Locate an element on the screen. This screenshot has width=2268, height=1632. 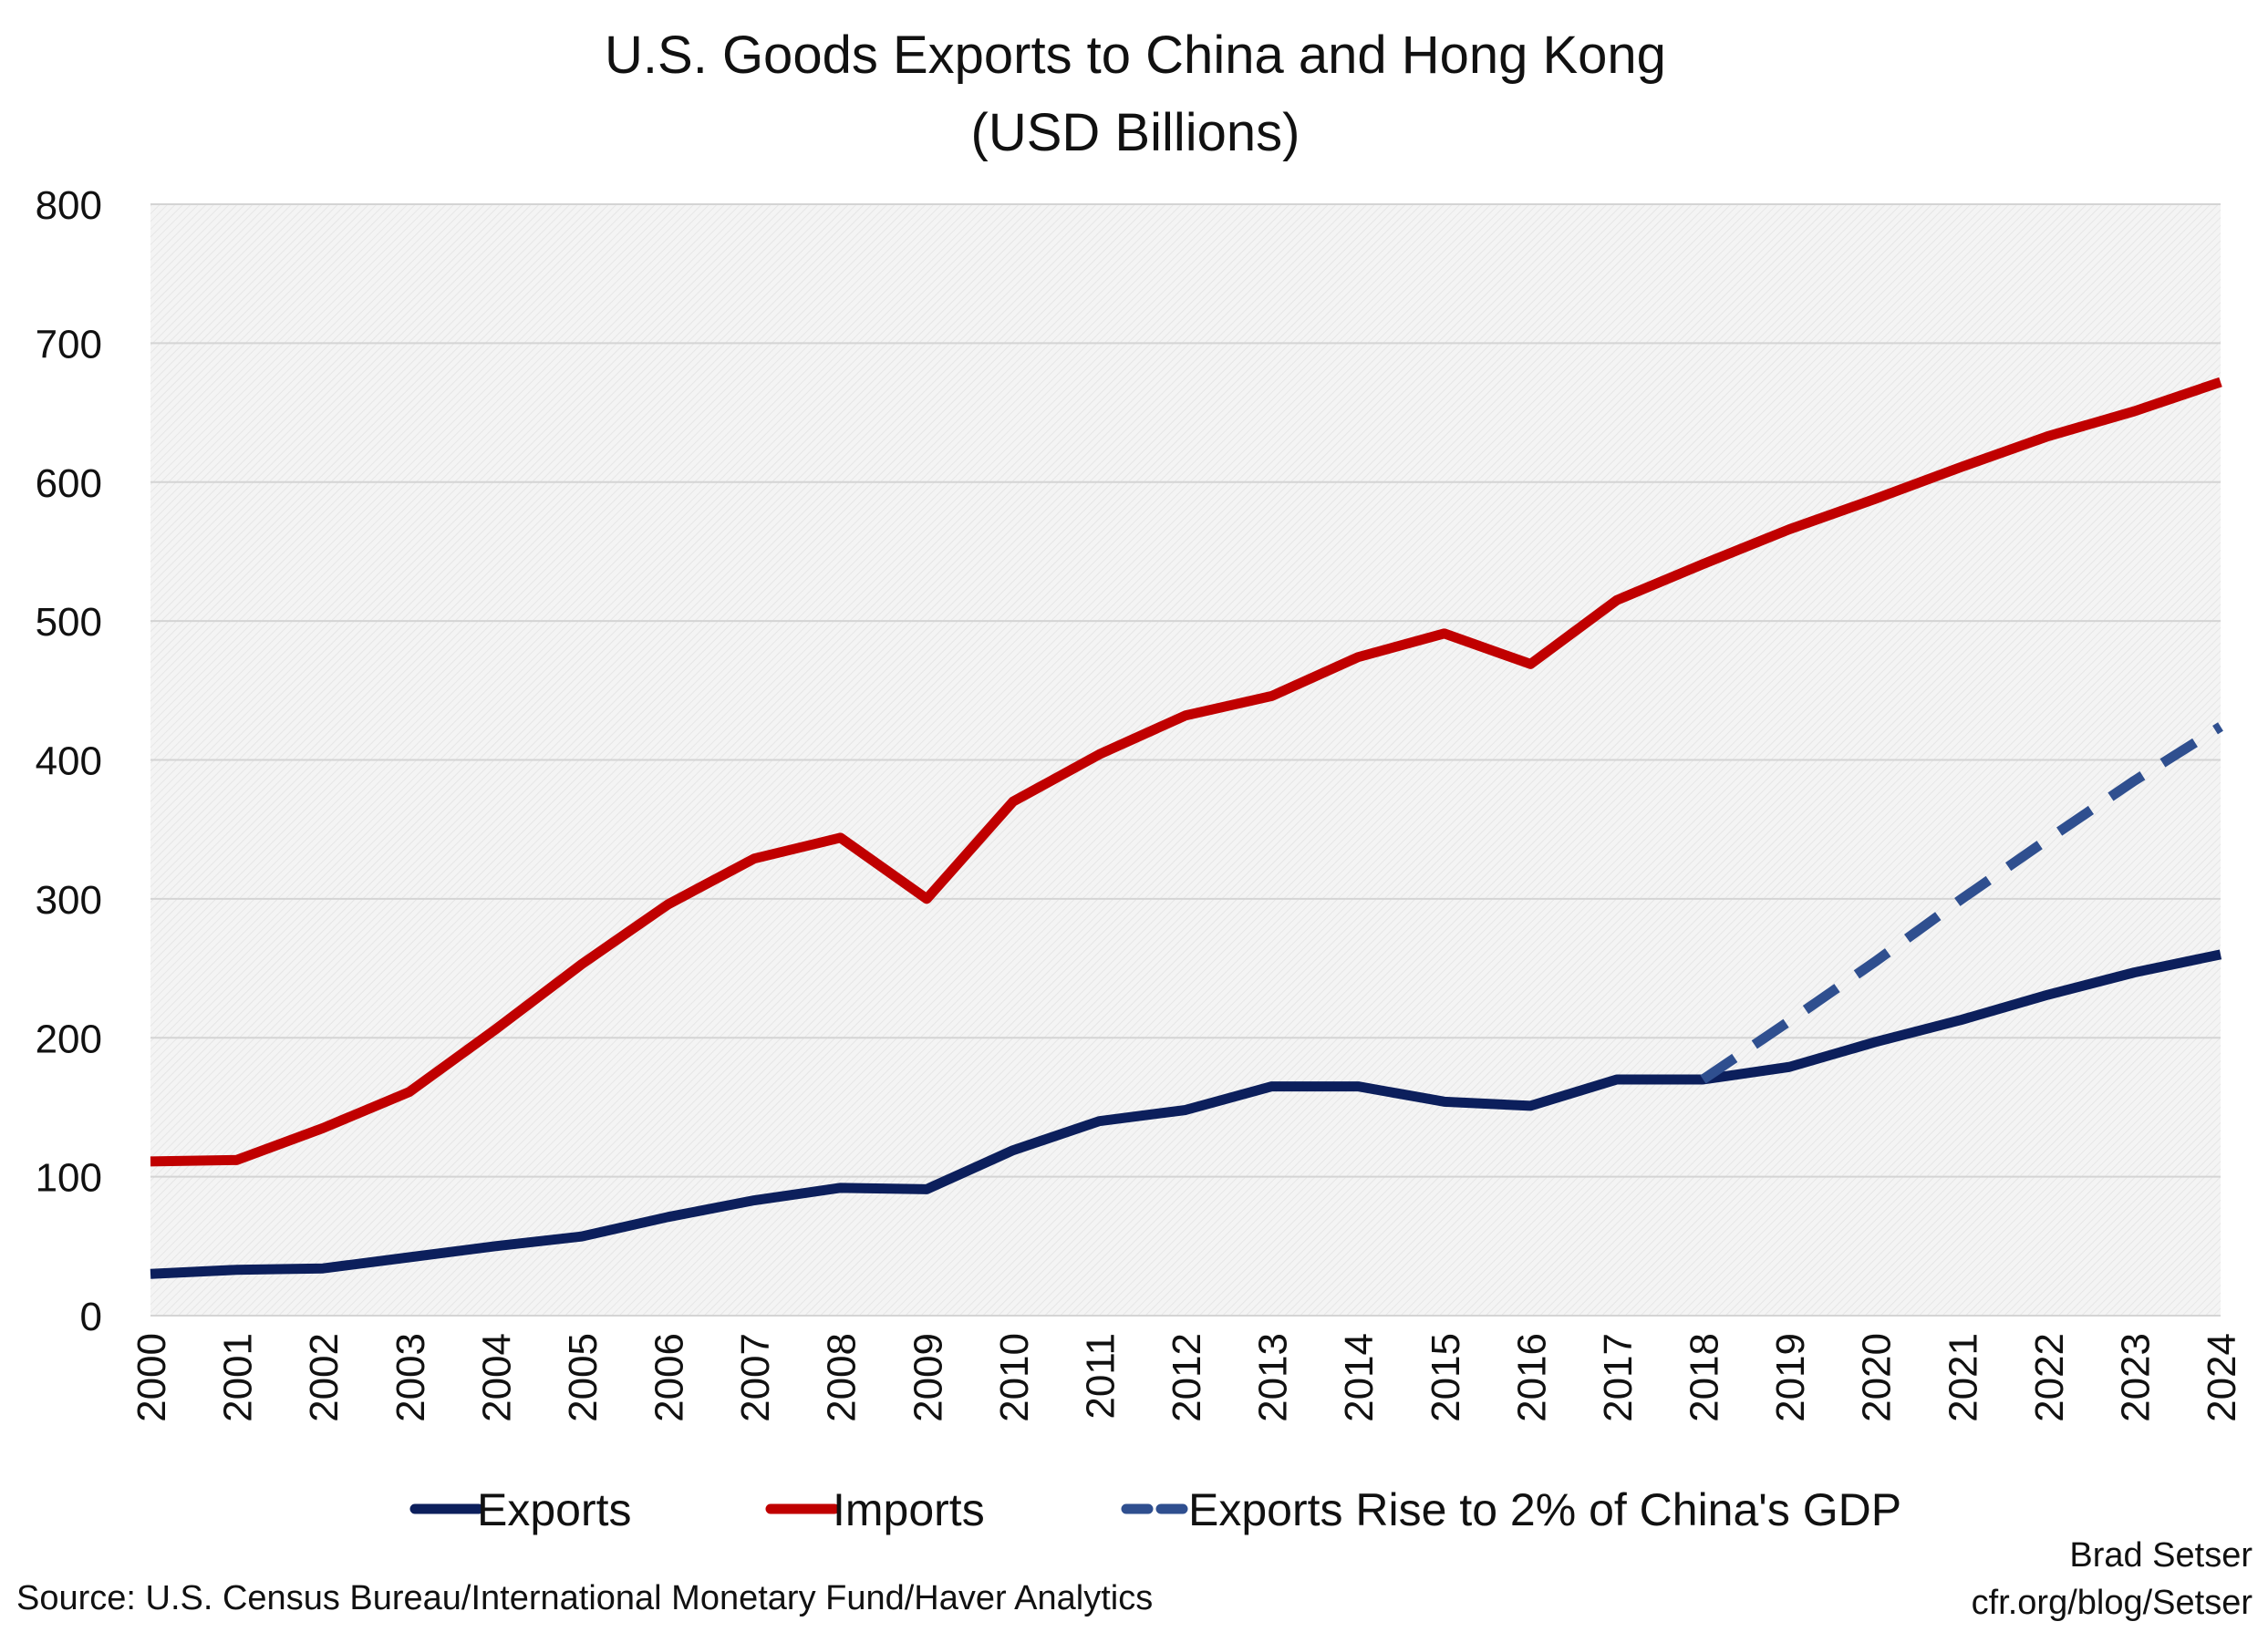
y-tick-label: 0 is located at coordinates (91, 1317).